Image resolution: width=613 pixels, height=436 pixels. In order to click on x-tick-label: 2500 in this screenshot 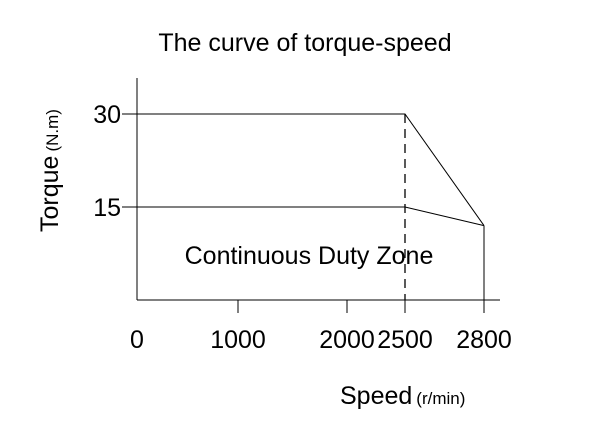, I will do `click(405, 340)`.